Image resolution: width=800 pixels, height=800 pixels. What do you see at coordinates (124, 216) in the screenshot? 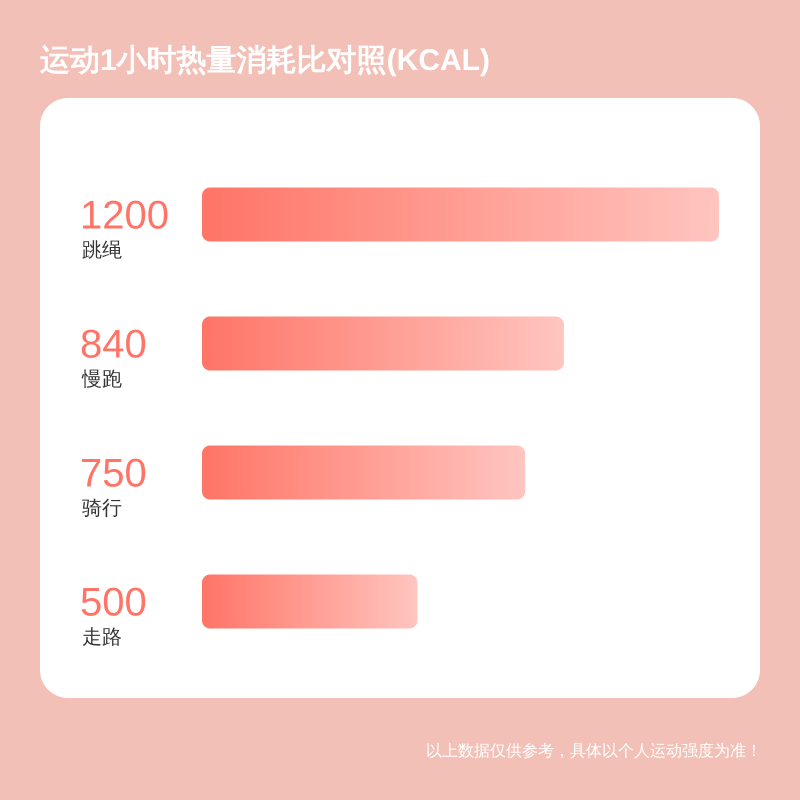
I see `data-label: 1200` at bounding box center [124, 216].